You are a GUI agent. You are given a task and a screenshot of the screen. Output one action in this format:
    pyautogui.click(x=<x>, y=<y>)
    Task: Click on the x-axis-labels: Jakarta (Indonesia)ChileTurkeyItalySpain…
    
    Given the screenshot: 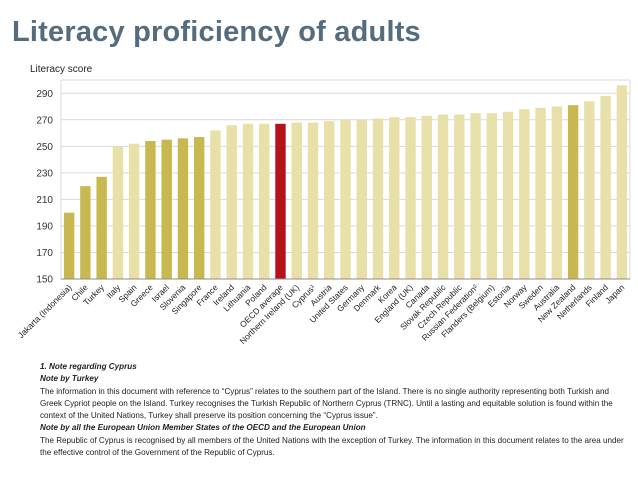 What is the action you would take?
    pyautogui.click(x=321, y=314)
    